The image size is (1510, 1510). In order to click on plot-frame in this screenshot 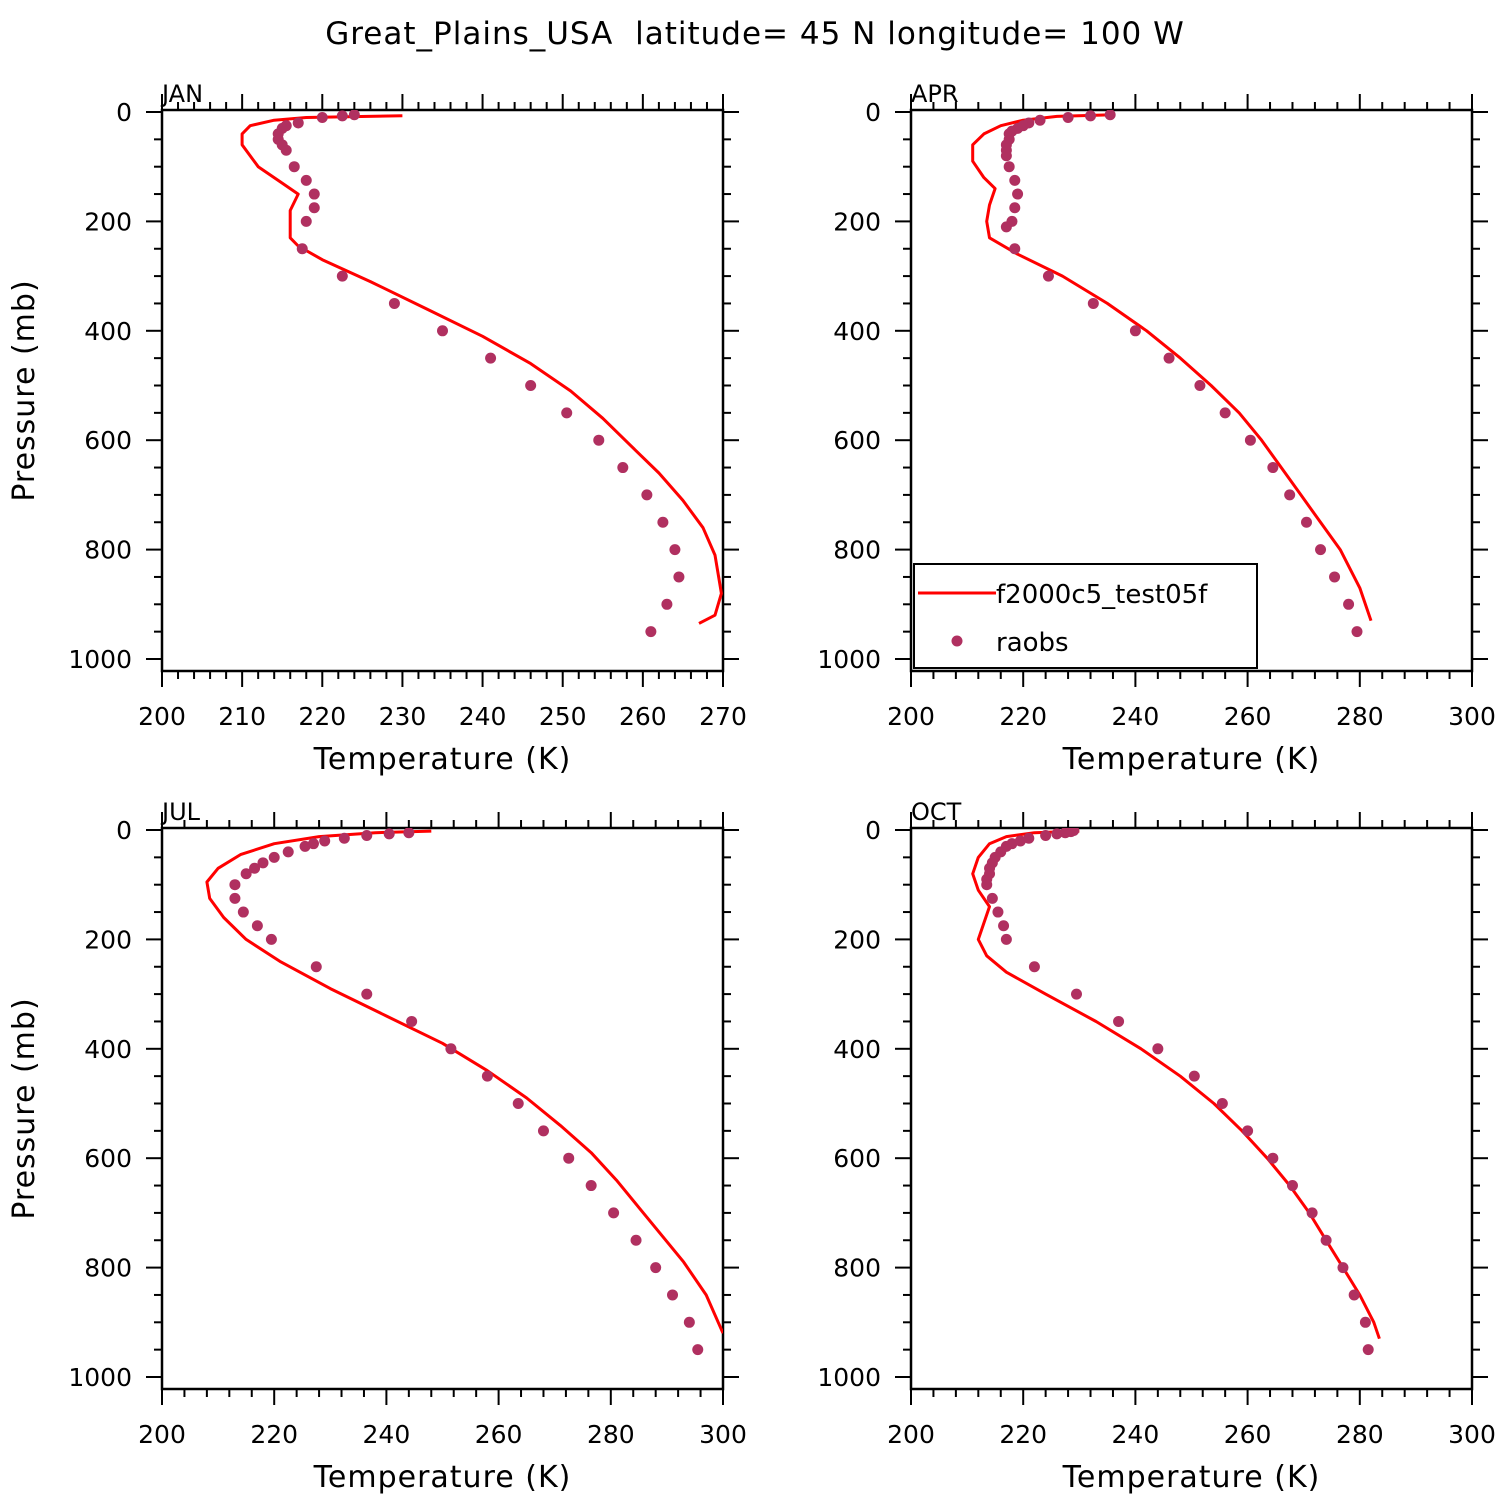, I will do `click(442, 390)`.